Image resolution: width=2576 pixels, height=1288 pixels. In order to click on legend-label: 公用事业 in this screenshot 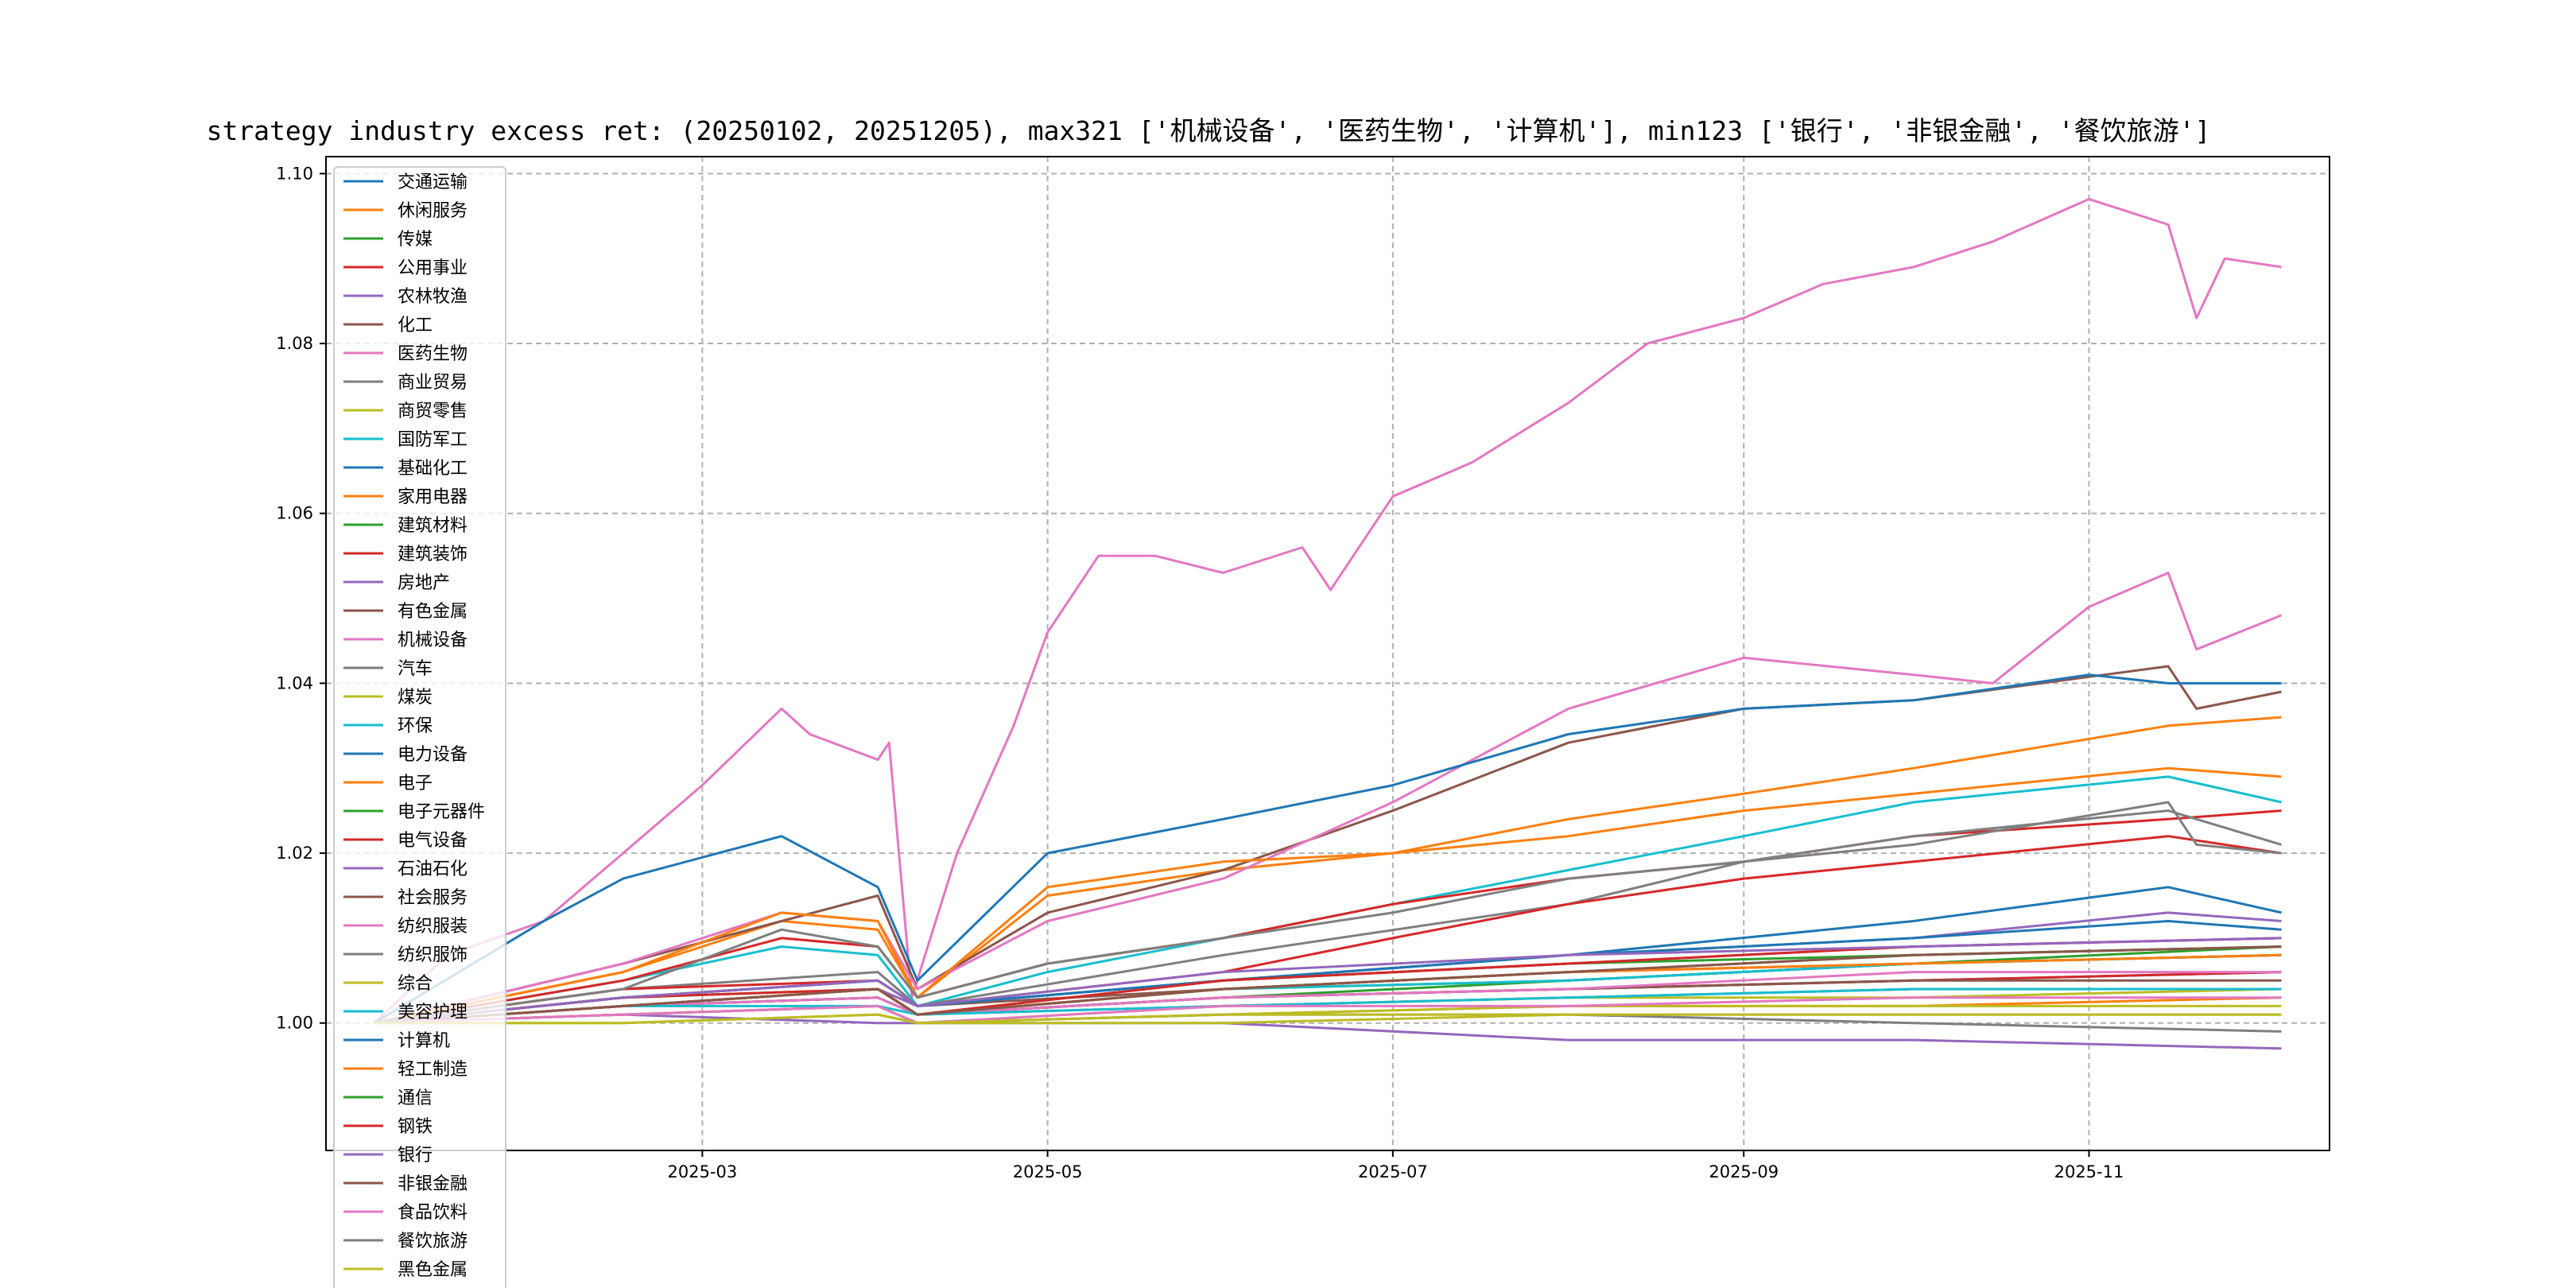, I will do `click(433, 268)`.